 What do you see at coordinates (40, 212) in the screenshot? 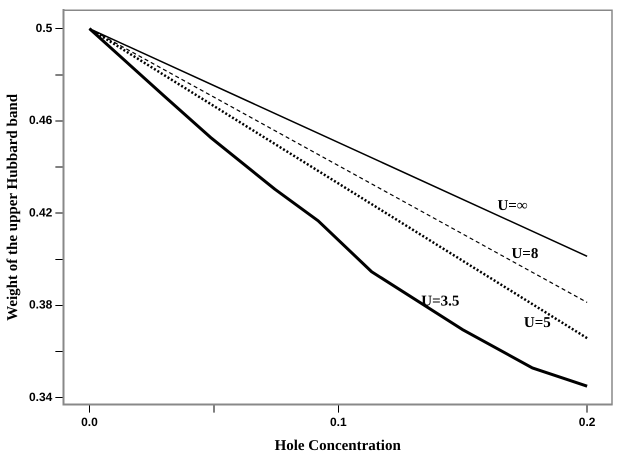
I see `y-tick-label: 0.42` at bounding box center [40, 212].